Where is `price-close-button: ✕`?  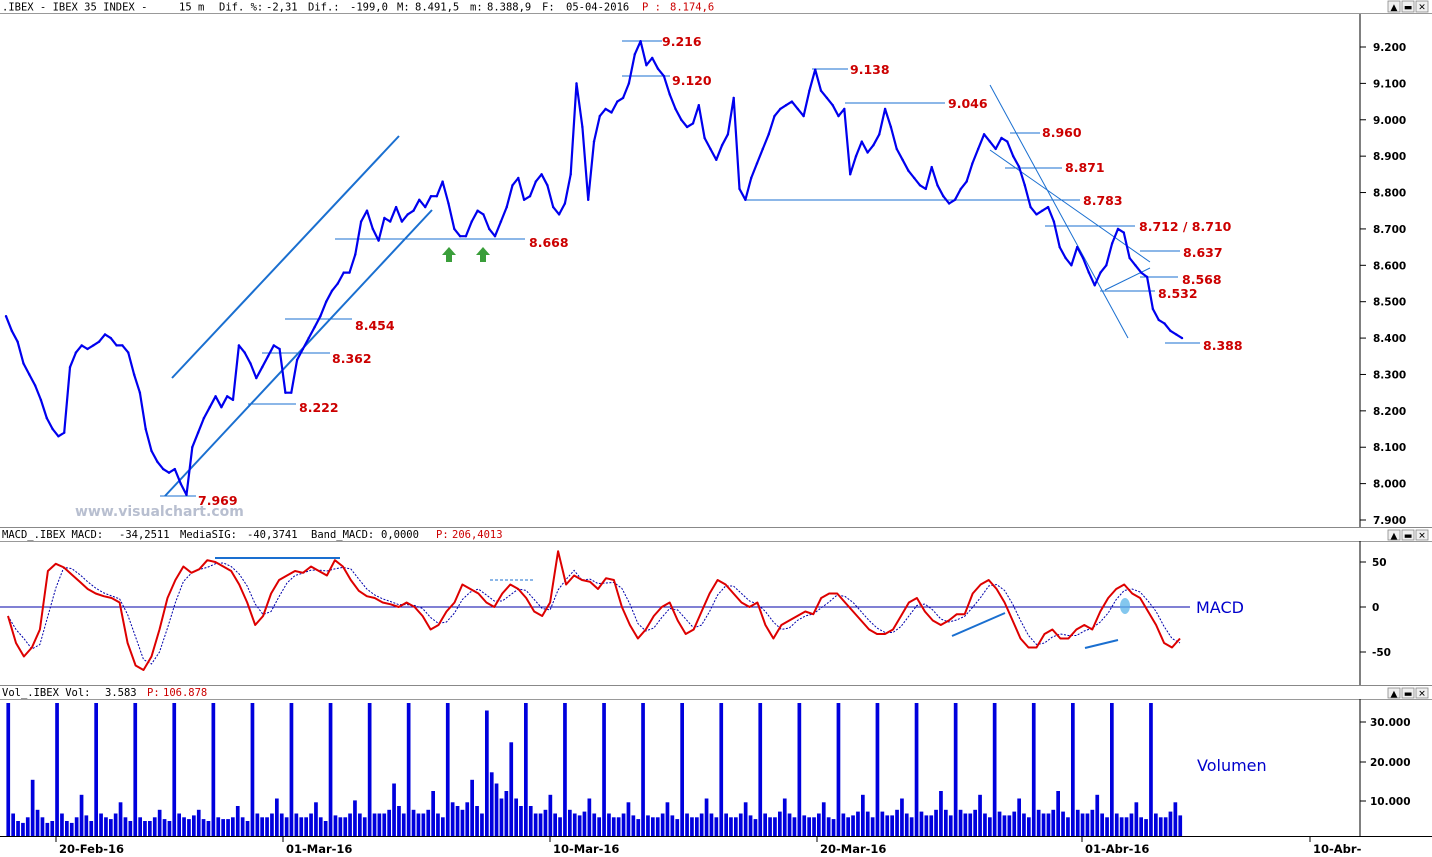
price-close-button: ✕ is located at coordinates (1422, 6).